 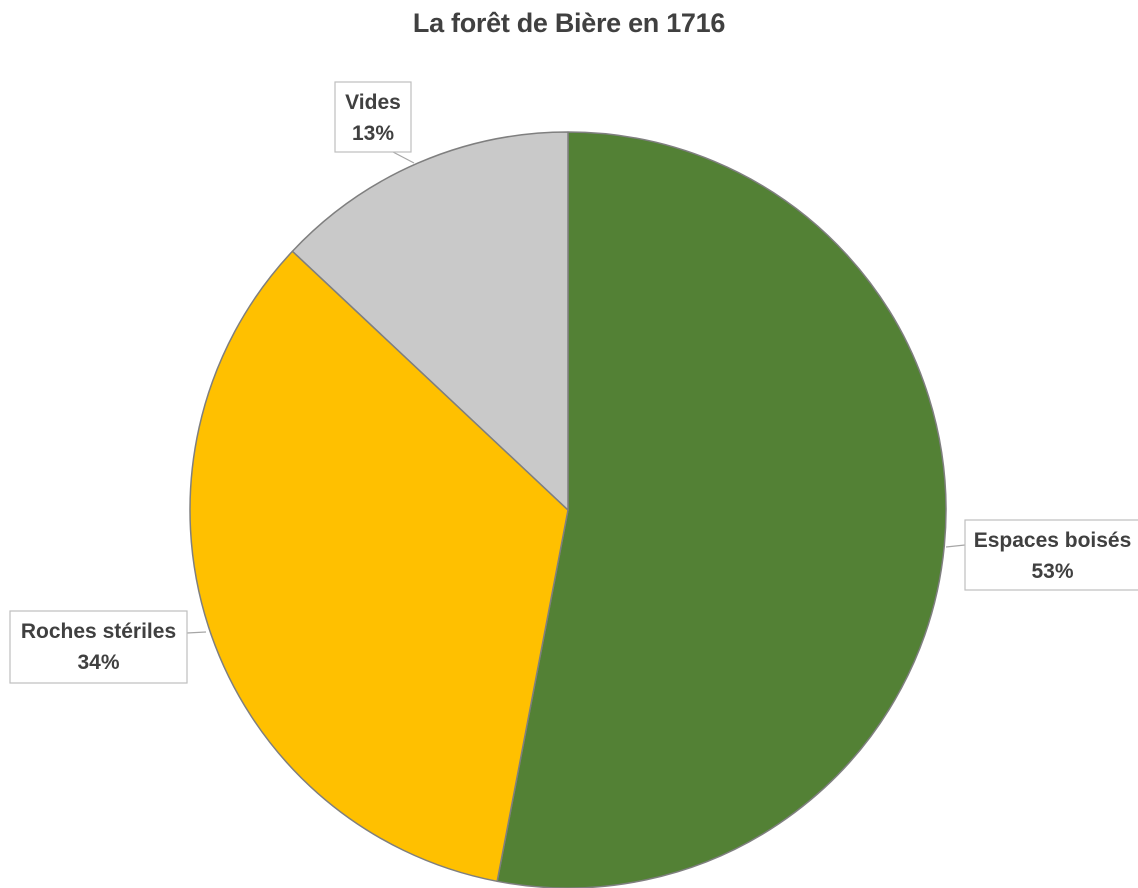 What do you see at coordinates (1053, 540) in the screenshot?
I see `label-category-1: Espaces boisés` at bounding box center [1053, 540].